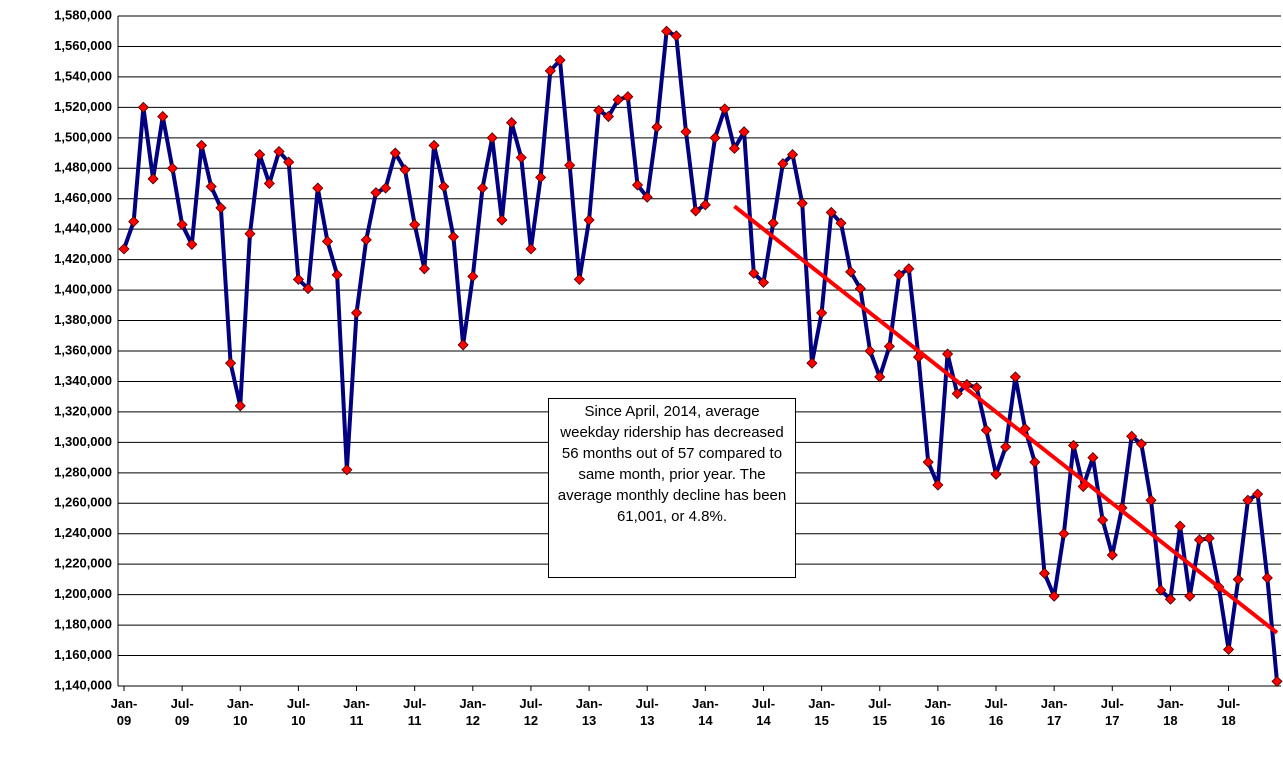 The image size is (1283, 778). Describe the element at coordinates (1112, 712) in the screenshot. I see `x-tick-label: Jul- 17` at that location.